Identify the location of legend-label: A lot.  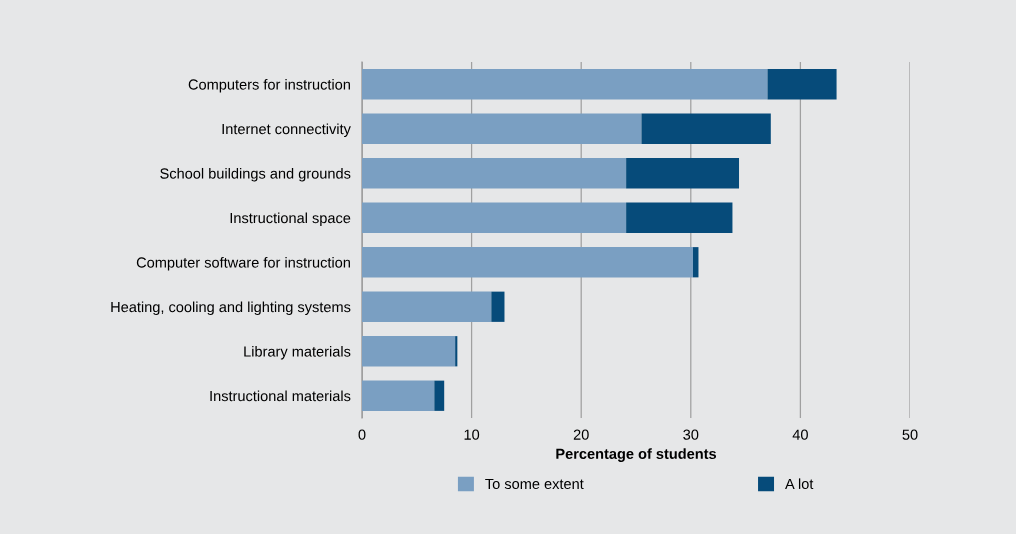
(799, 484).